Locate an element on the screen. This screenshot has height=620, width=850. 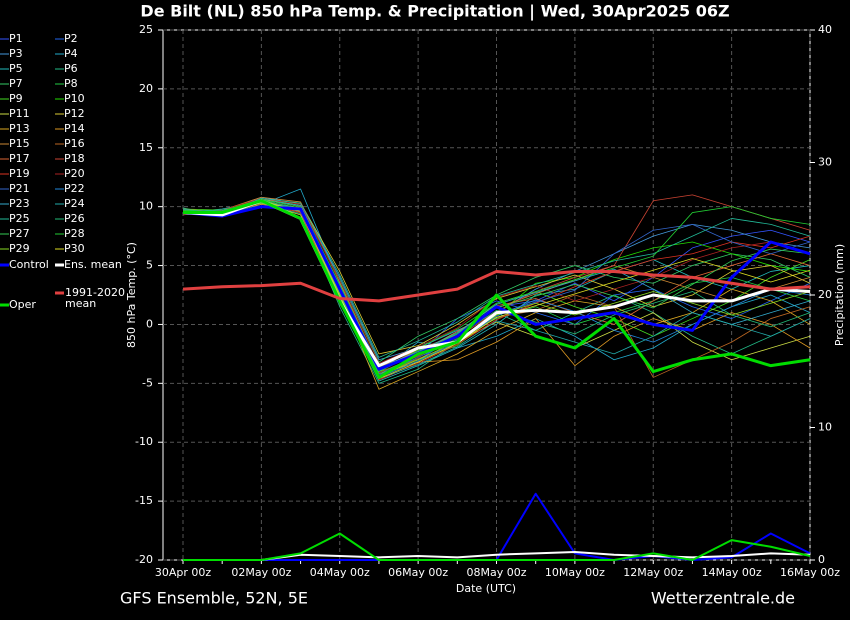
y2-axis-label: Precipitation (mm) is located at coordinates (839, 295).